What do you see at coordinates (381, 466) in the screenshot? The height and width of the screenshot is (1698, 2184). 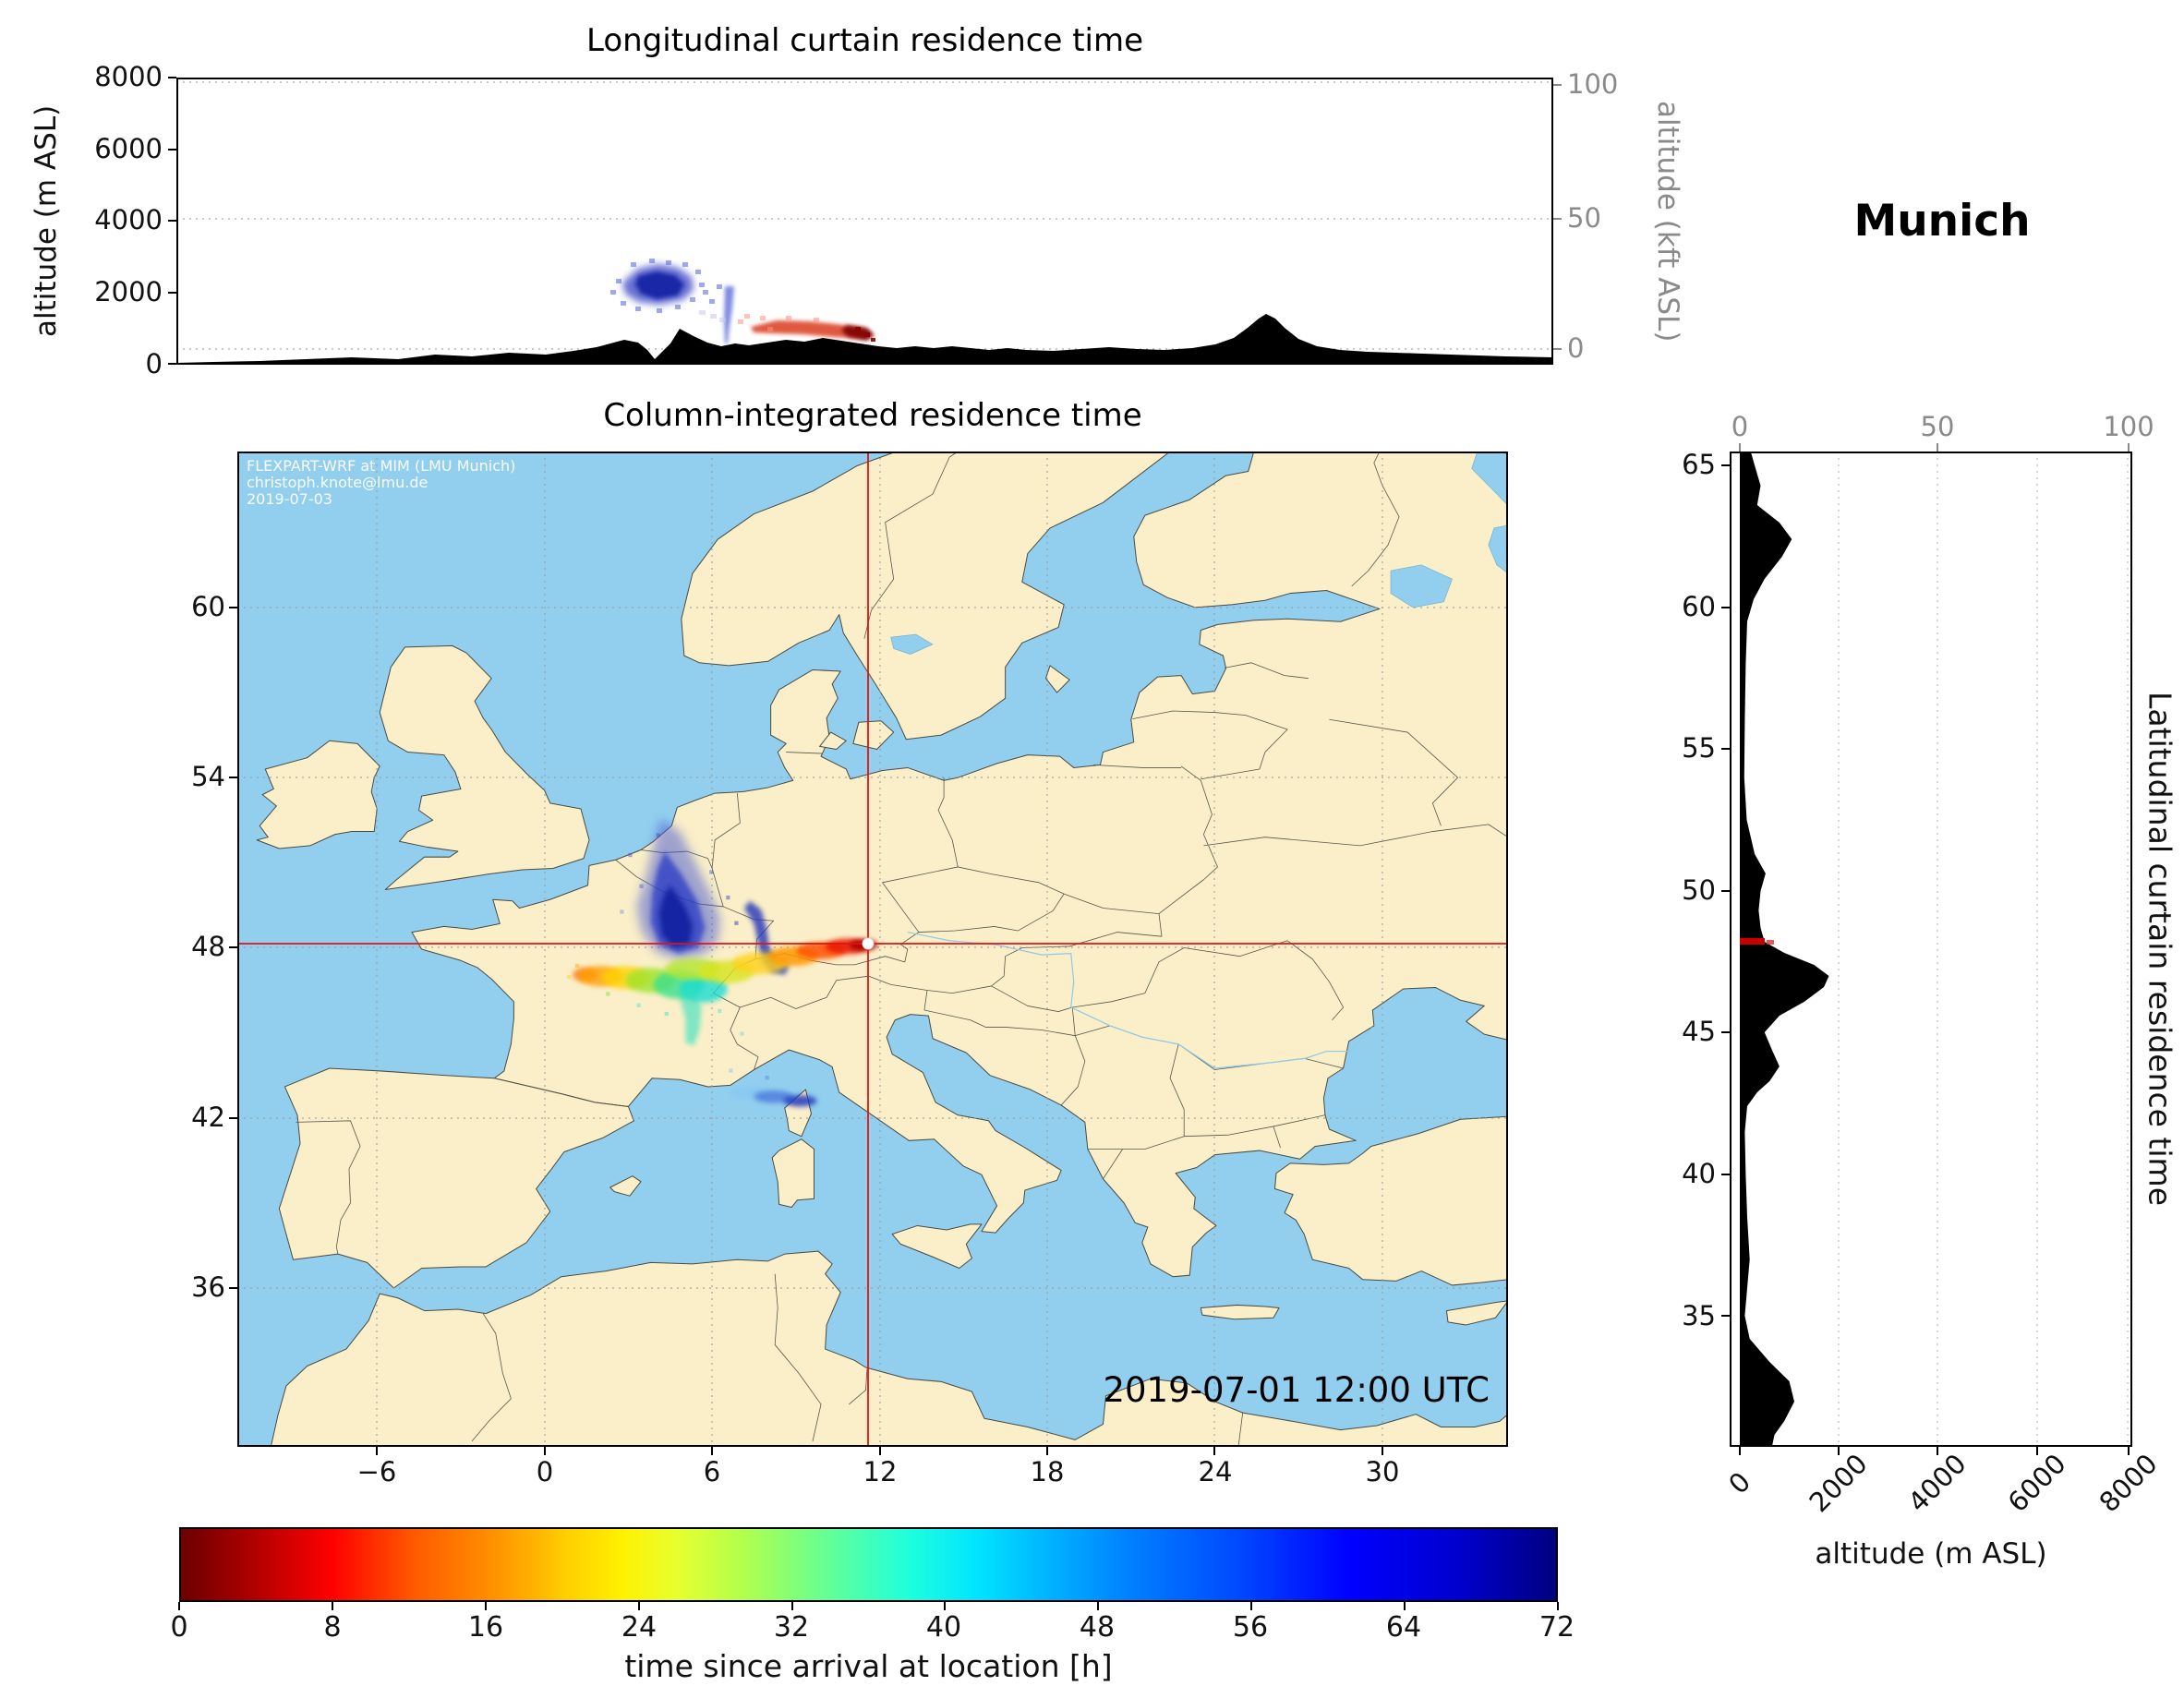 I see `watermark-line: FLEXPART-WRF at MIM (LMU Munich)` at bounding box center [381, 466].